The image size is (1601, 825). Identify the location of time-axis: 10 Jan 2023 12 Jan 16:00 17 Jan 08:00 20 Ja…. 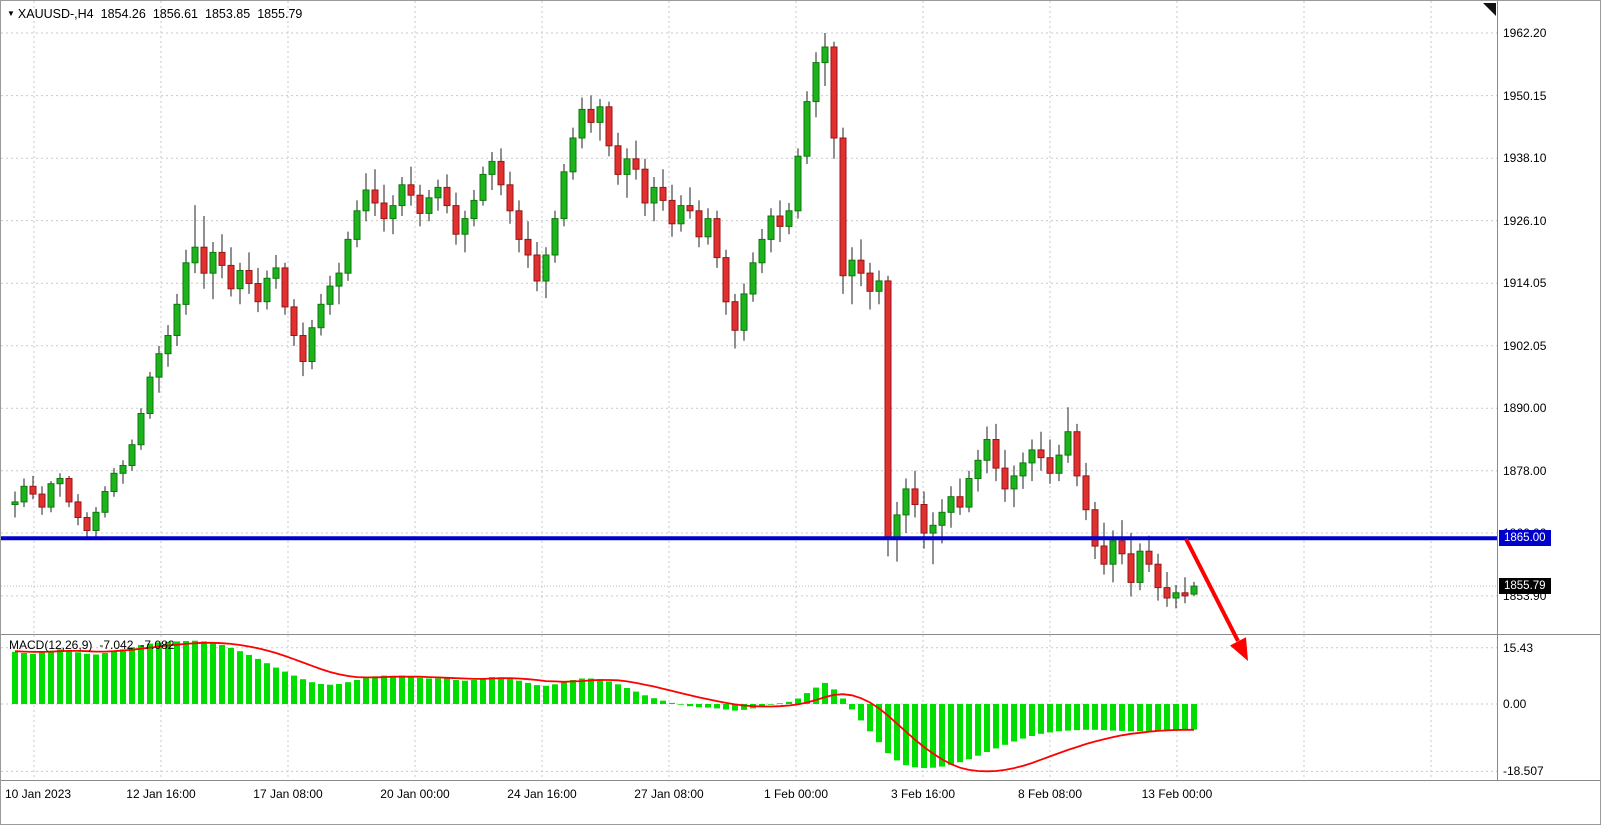
(800, 802).